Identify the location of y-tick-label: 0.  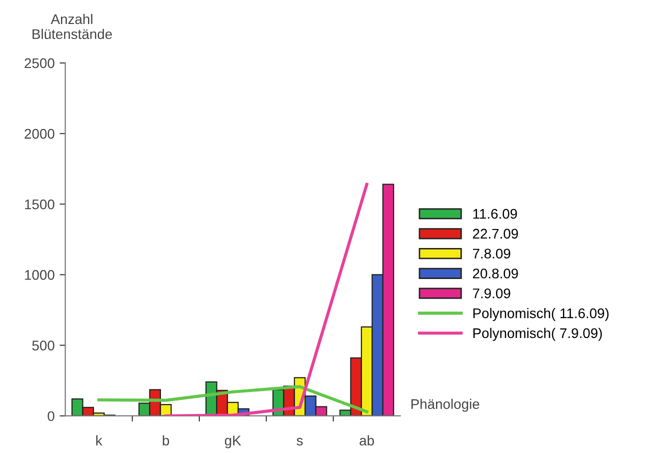
(51, 416).